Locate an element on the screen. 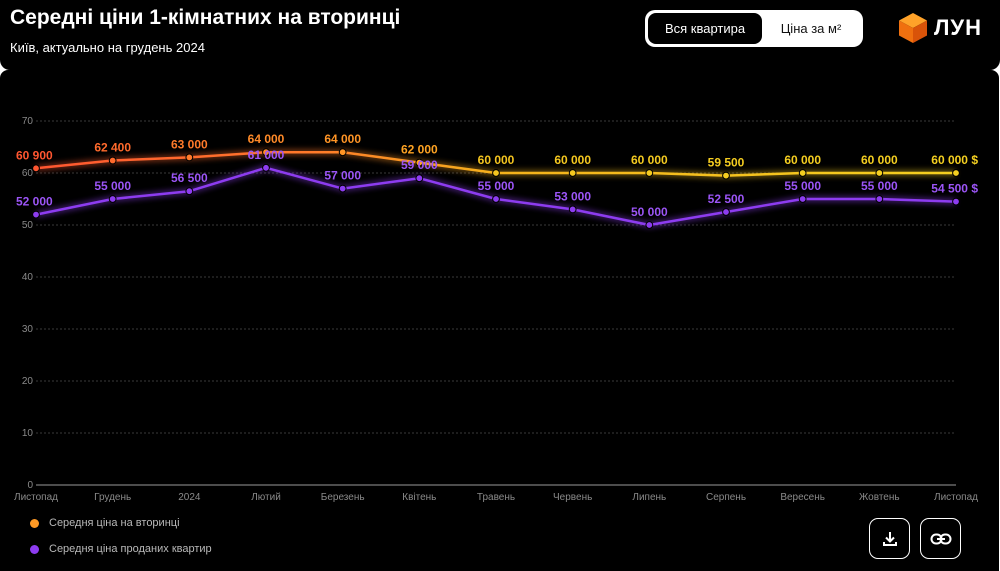 Image resolution: width=1000 pixels, height=571 pixels. logo-text: ЛУН is located at coordinates (958, 27).